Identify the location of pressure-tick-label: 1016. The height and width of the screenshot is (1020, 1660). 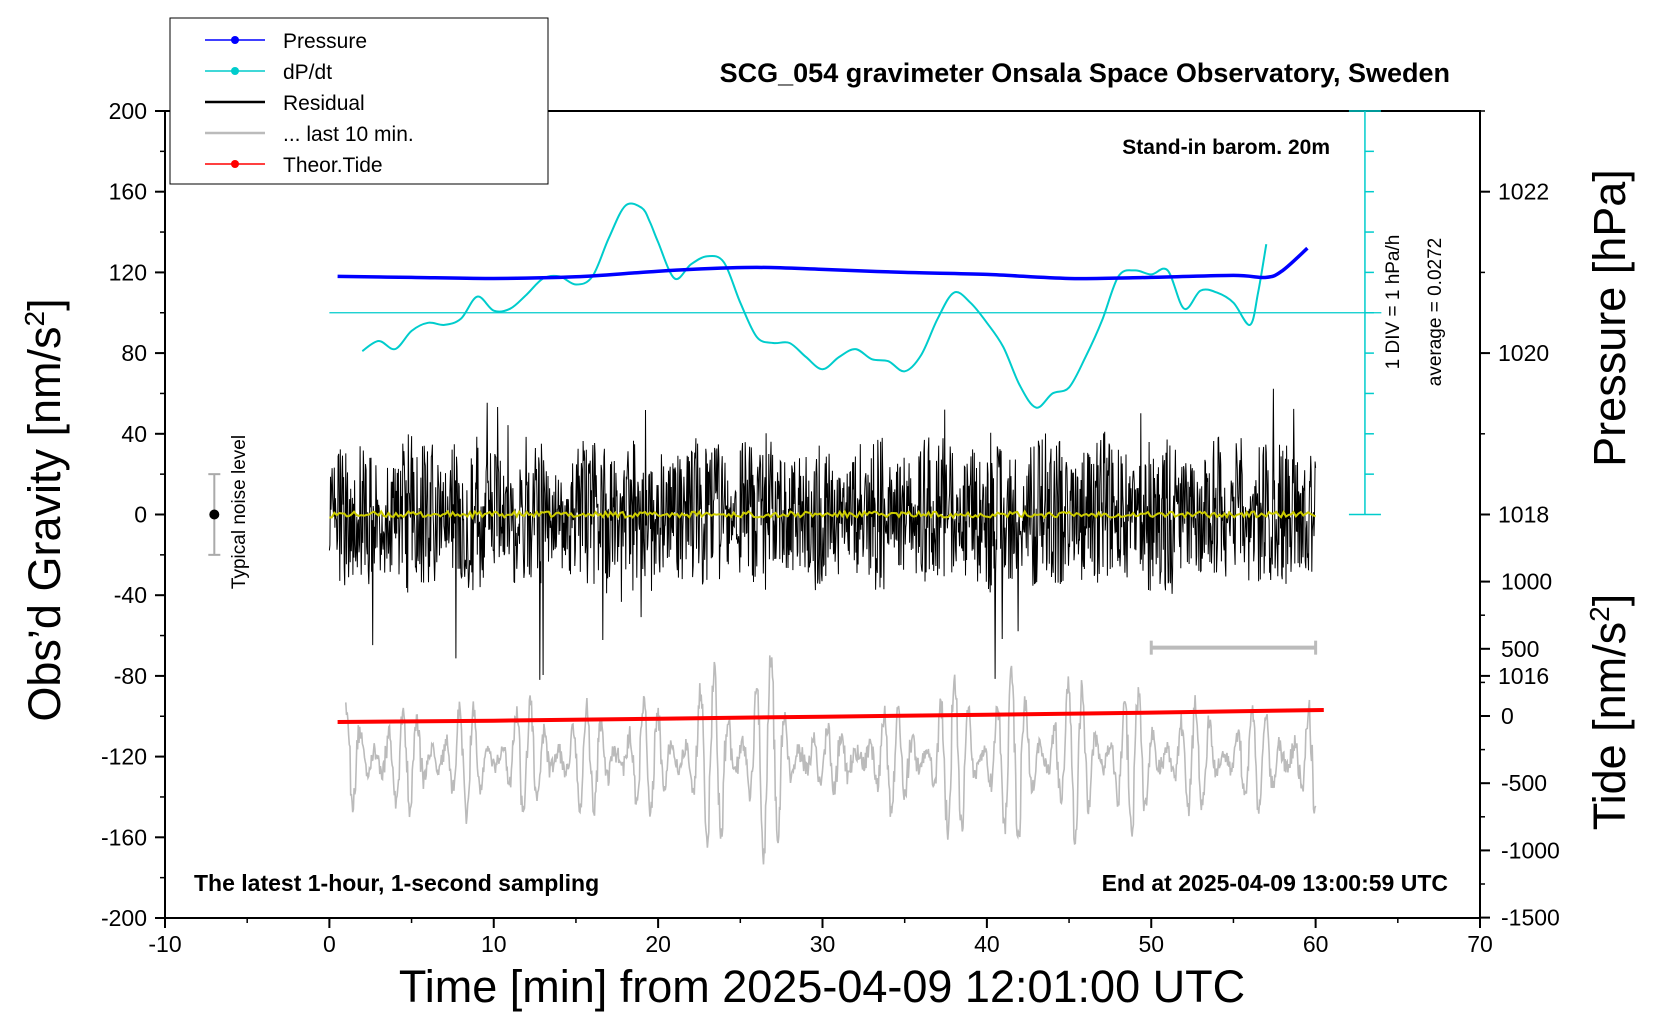
(1523, 676).